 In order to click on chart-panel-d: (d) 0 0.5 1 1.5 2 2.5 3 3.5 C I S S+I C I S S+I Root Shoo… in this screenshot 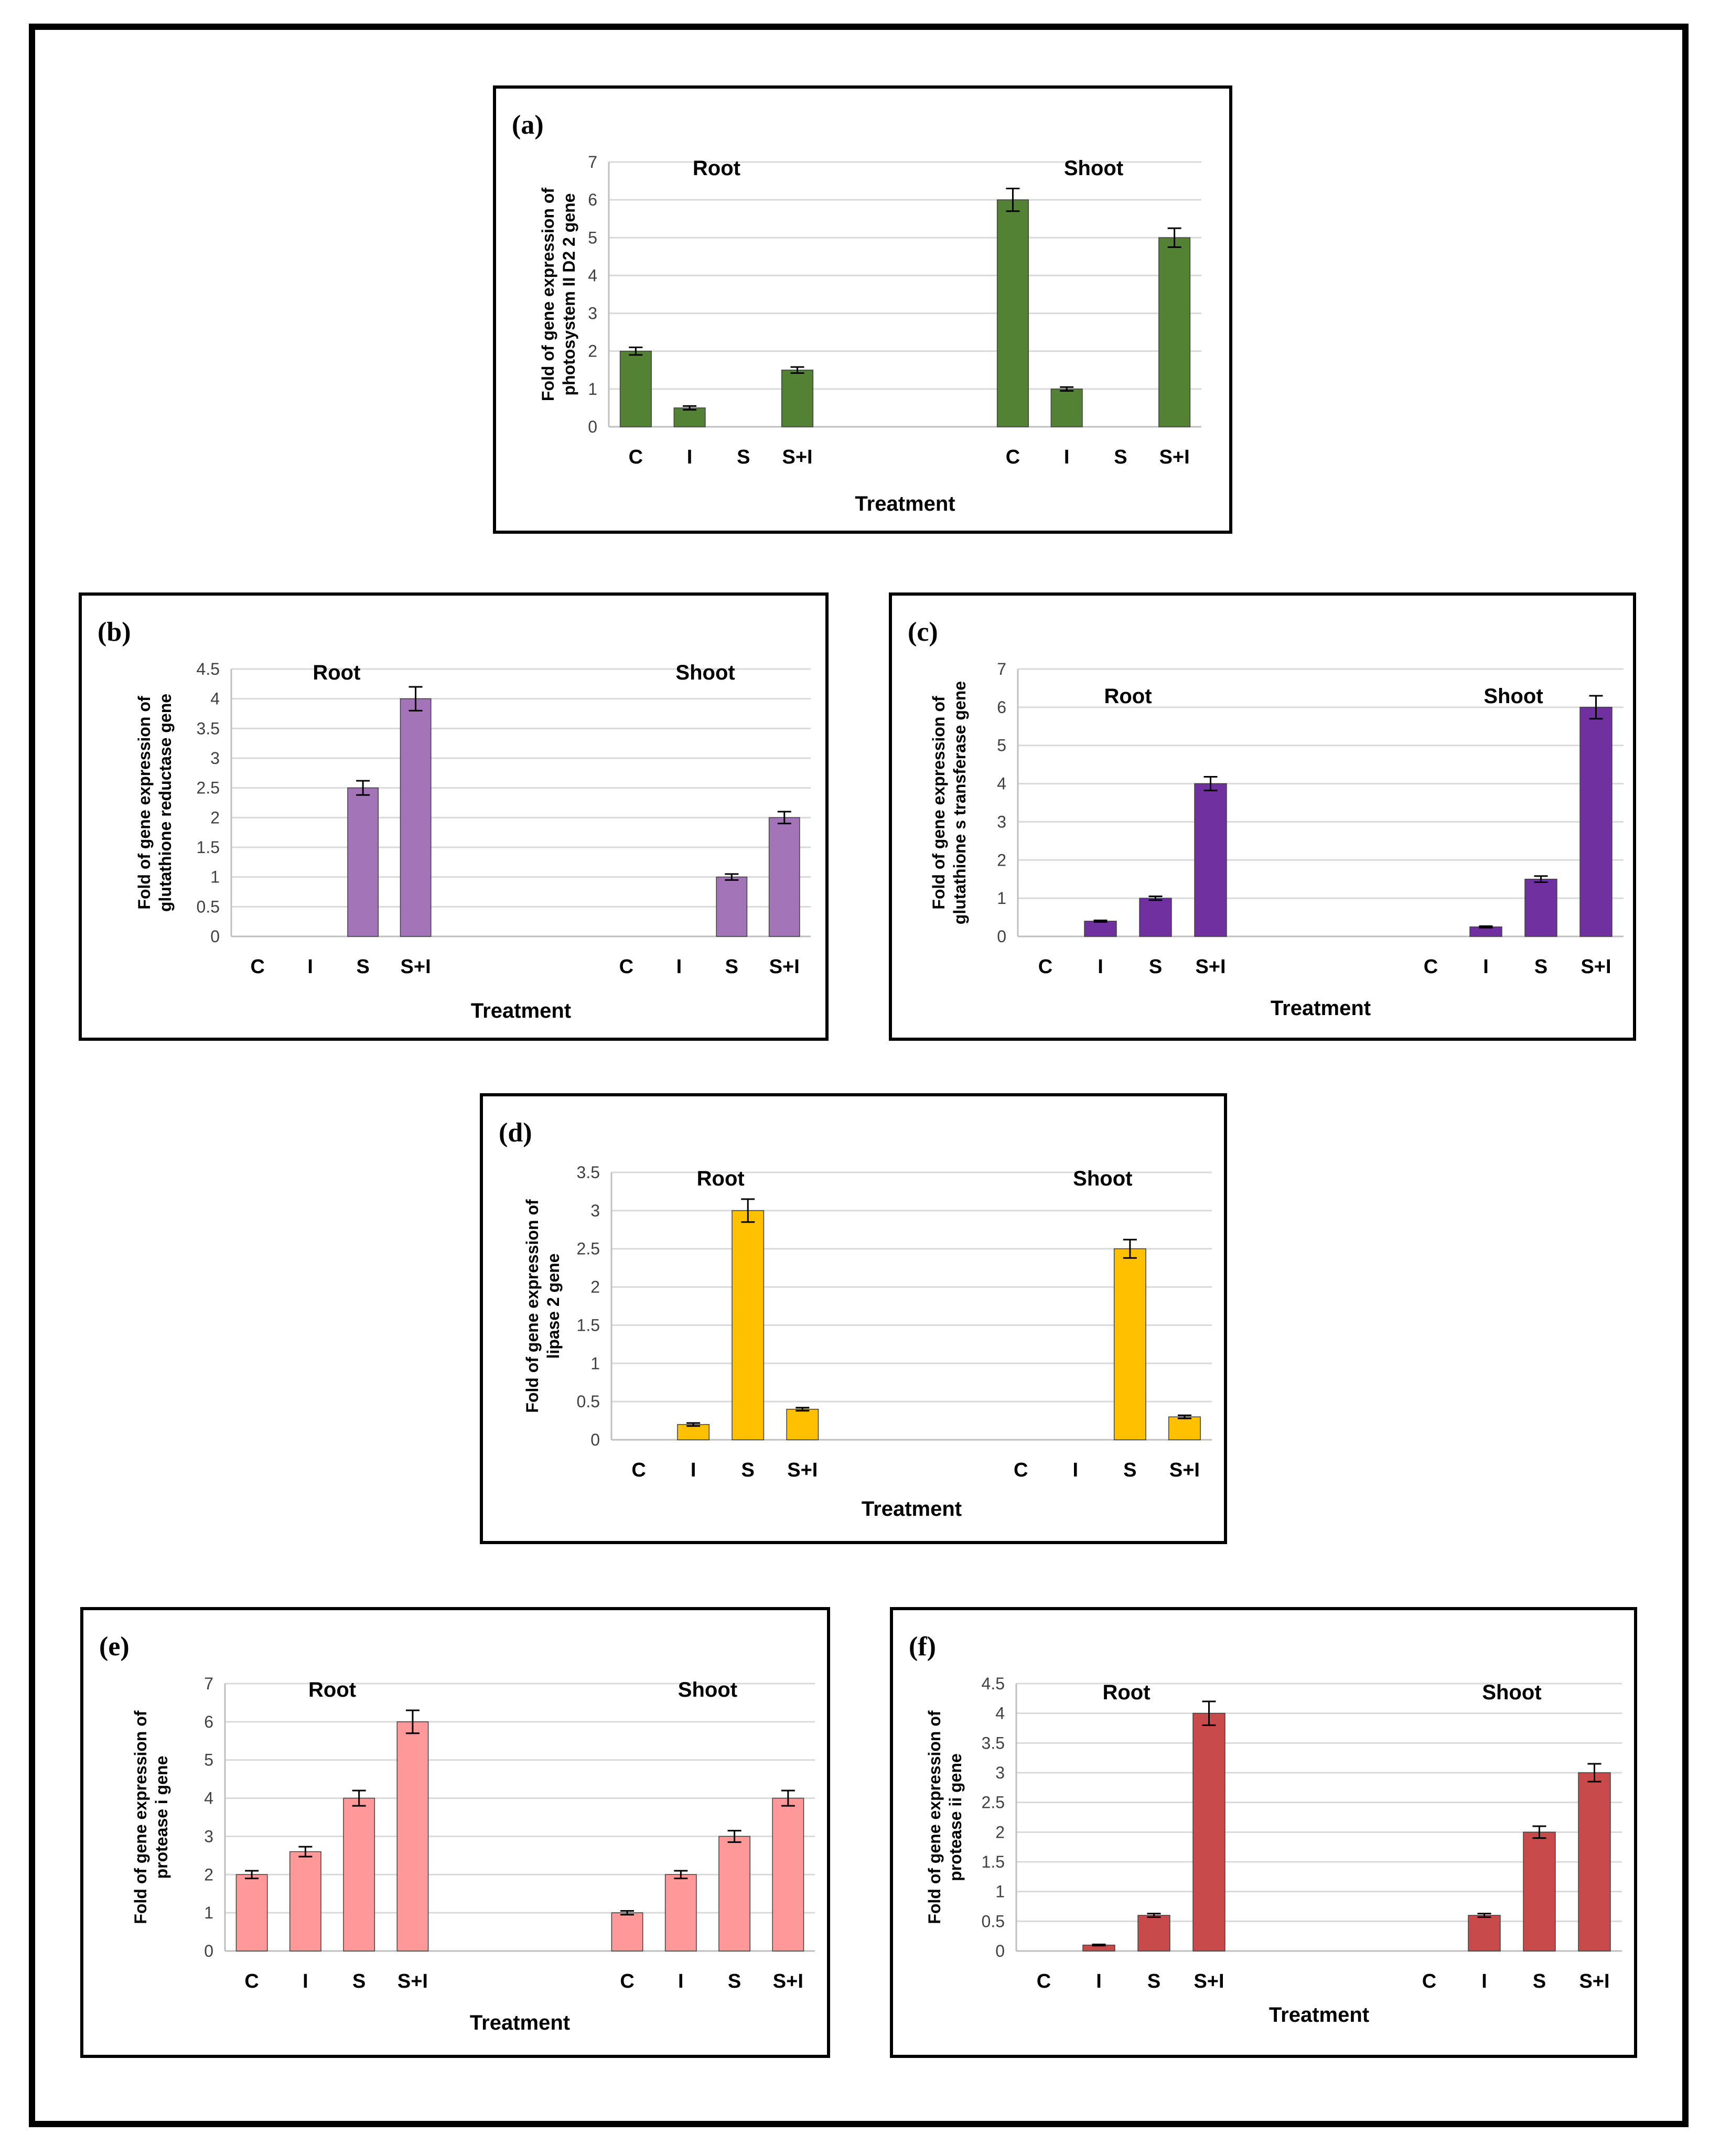, I will do `click(854, 1318)`.